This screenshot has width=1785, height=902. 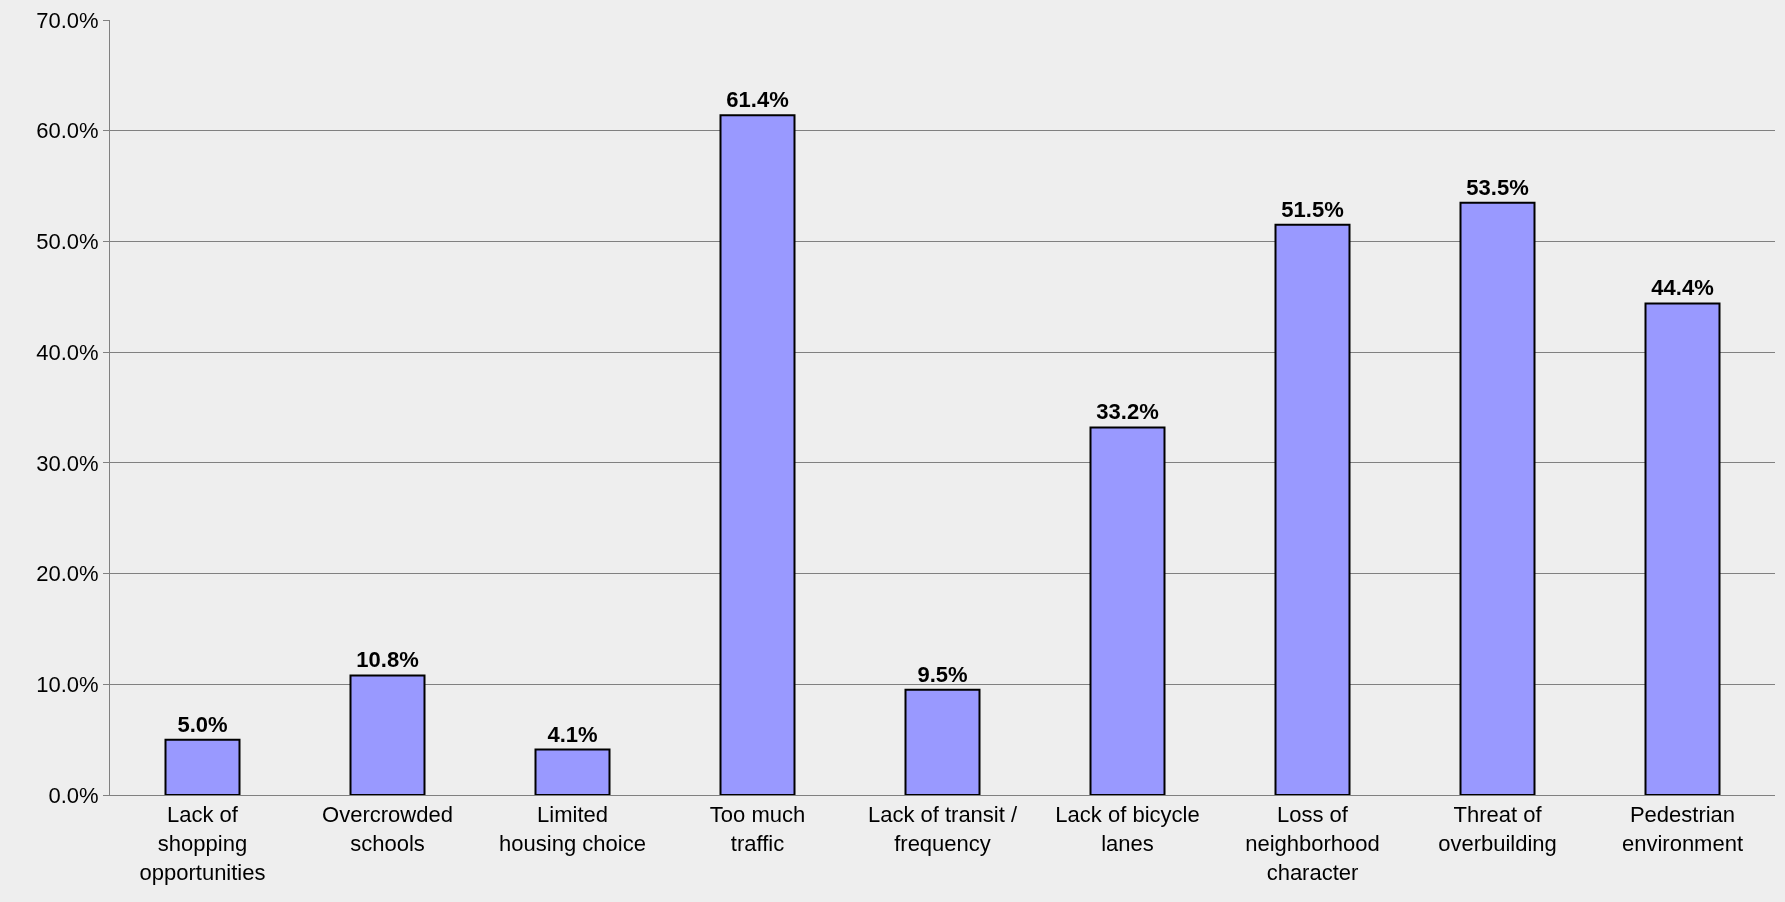 What do you see at coordinates (67, 20) in the screenshot?
I see `y-tick-label: 70.0%` at bounding box center [67, 20].